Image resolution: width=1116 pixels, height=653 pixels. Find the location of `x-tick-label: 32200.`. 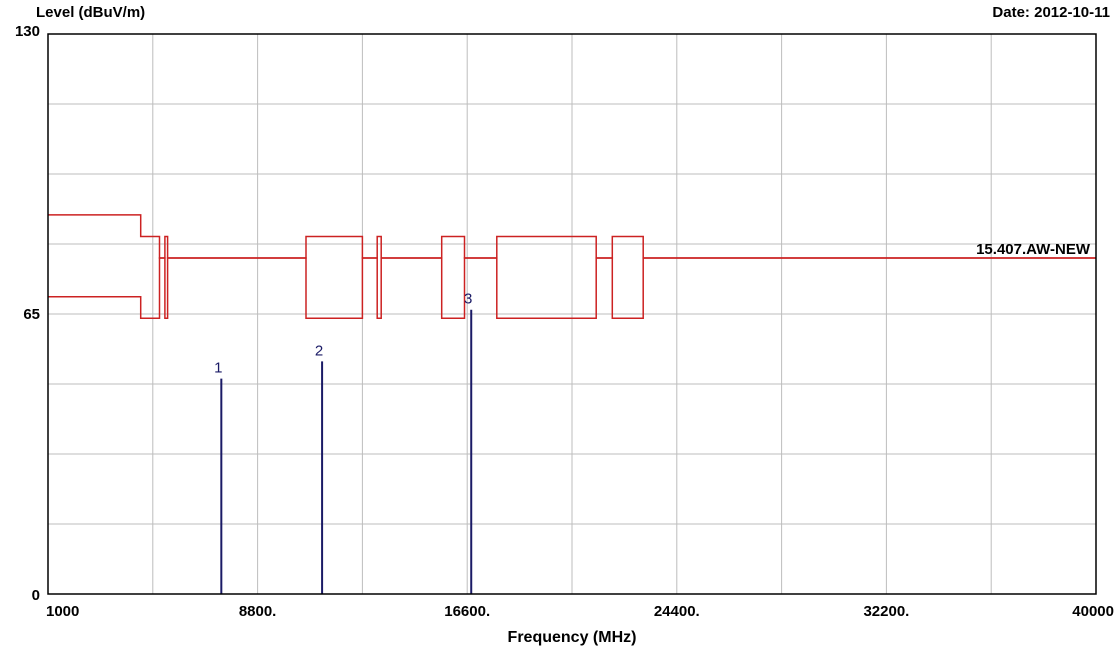

x-tick-label: 32200. is located at coordinates (886, 611).